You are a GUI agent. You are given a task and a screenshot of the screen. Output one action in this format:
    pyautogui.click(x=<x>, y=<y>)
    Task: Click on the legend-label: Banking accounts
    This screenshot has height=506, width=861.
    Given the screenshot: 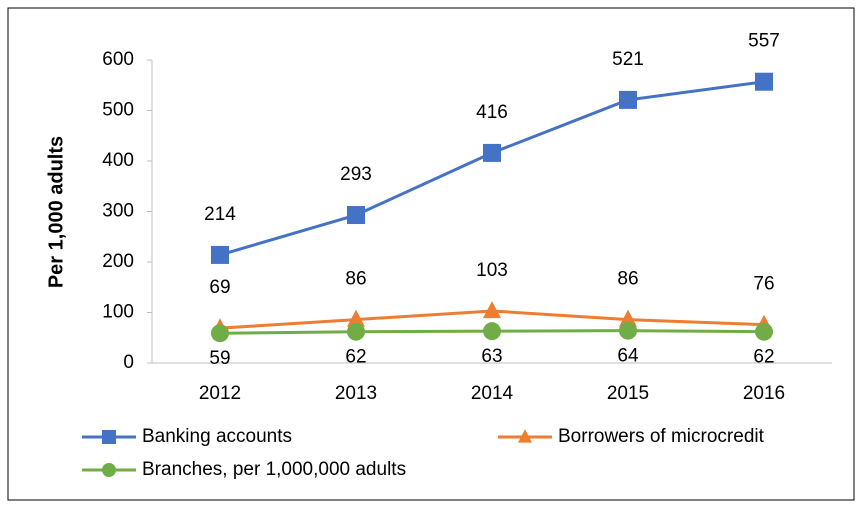 What is the action you would take?
    pyautogui.click(x=217, y=436)
    